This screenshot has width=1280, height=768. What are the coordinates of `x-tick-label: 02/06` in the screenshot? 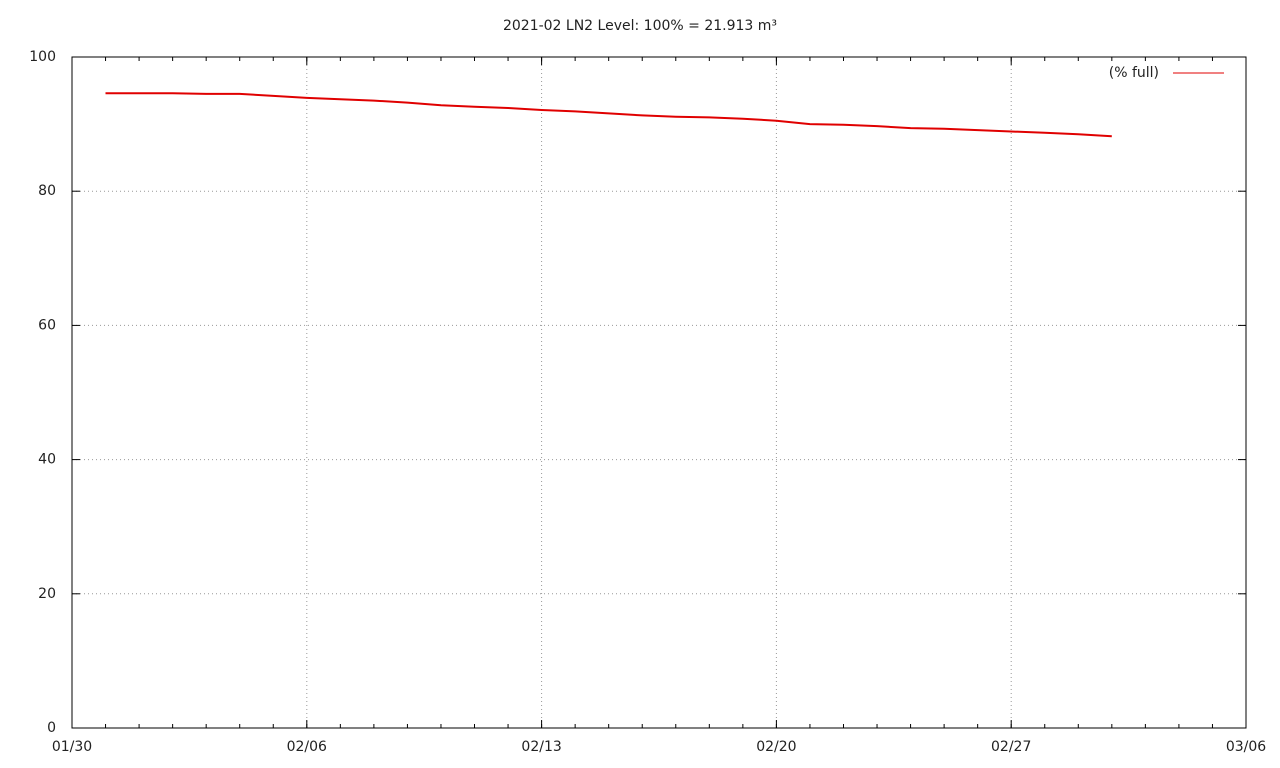 It's located at (307, 747).